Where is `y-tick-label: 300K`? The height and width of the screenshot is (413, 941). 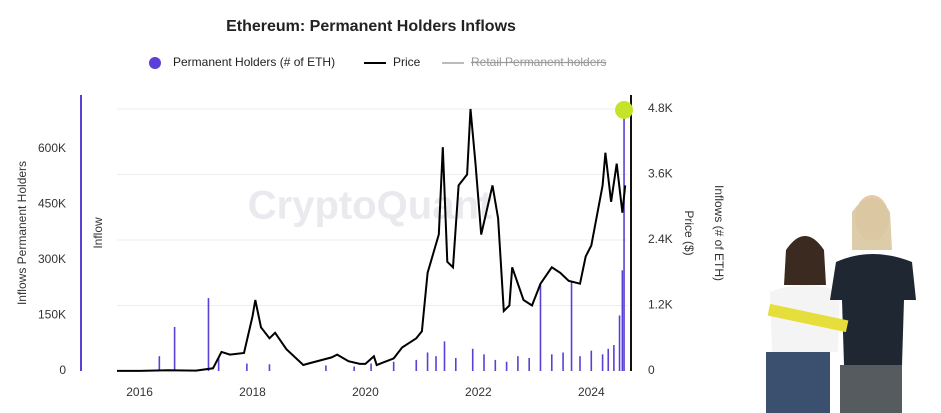 y-tick-label: 300K is located at coordinates (52, 259).